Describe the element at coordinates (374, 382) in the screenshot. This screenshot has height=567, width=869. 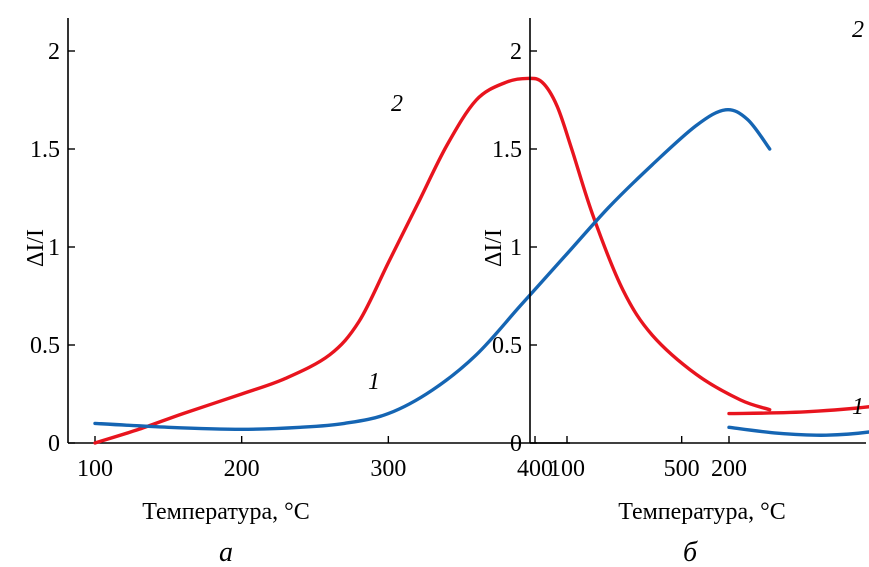
I see `series-label-a-1: 1` at that location.